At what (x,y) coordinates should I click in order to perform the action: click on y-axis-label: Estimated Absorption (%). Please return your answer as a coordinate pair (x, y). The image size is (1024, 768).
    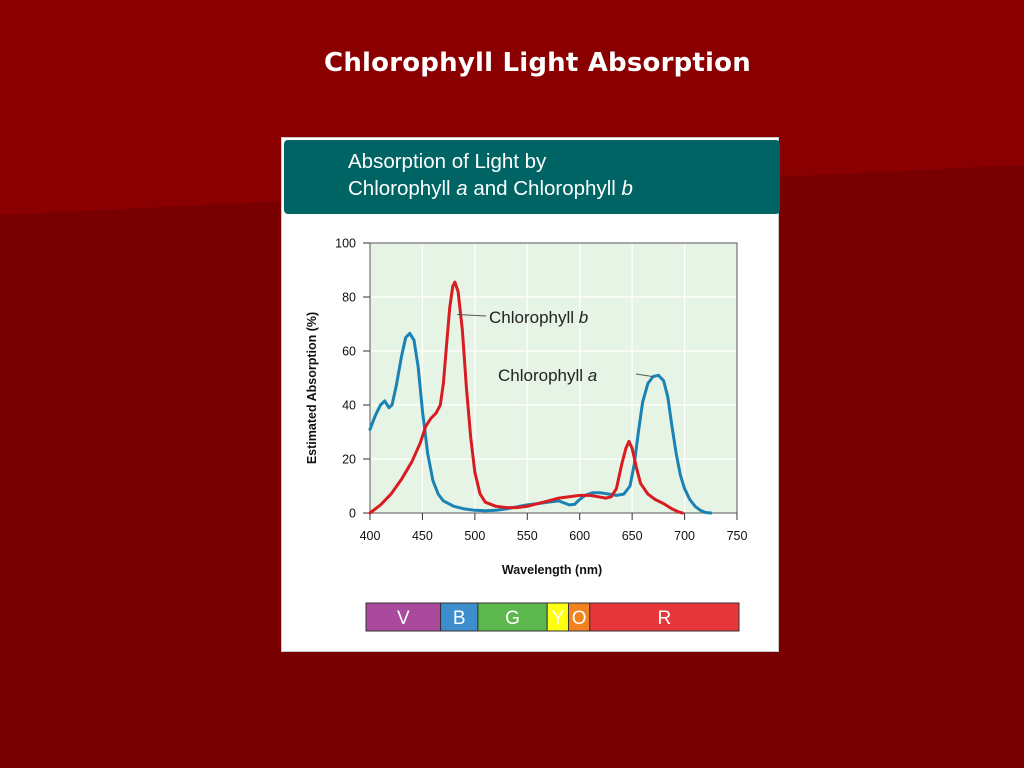
    Looking at the image, I should click on (312, 388).